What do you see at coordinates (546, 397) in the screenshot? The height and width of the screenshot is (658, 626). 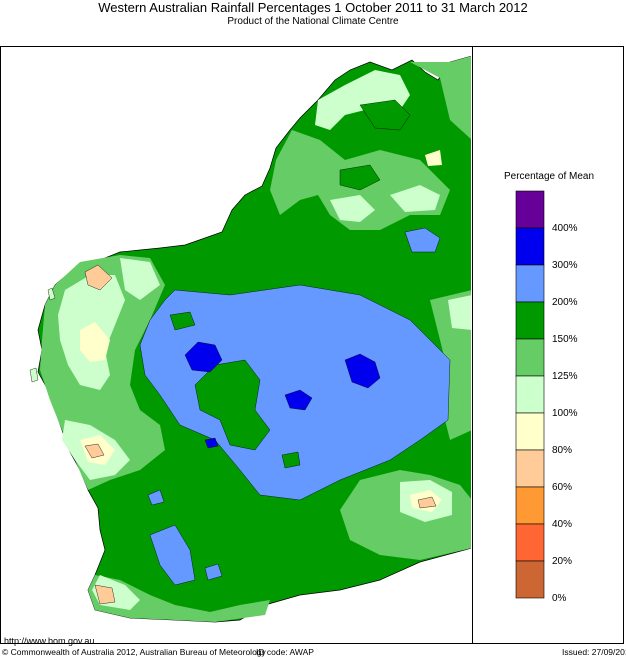 I see `legend: 400% 300% 200% 150% 125% 100% 80% 60% 40% 20% 0%` at bounding box center [546, 397].